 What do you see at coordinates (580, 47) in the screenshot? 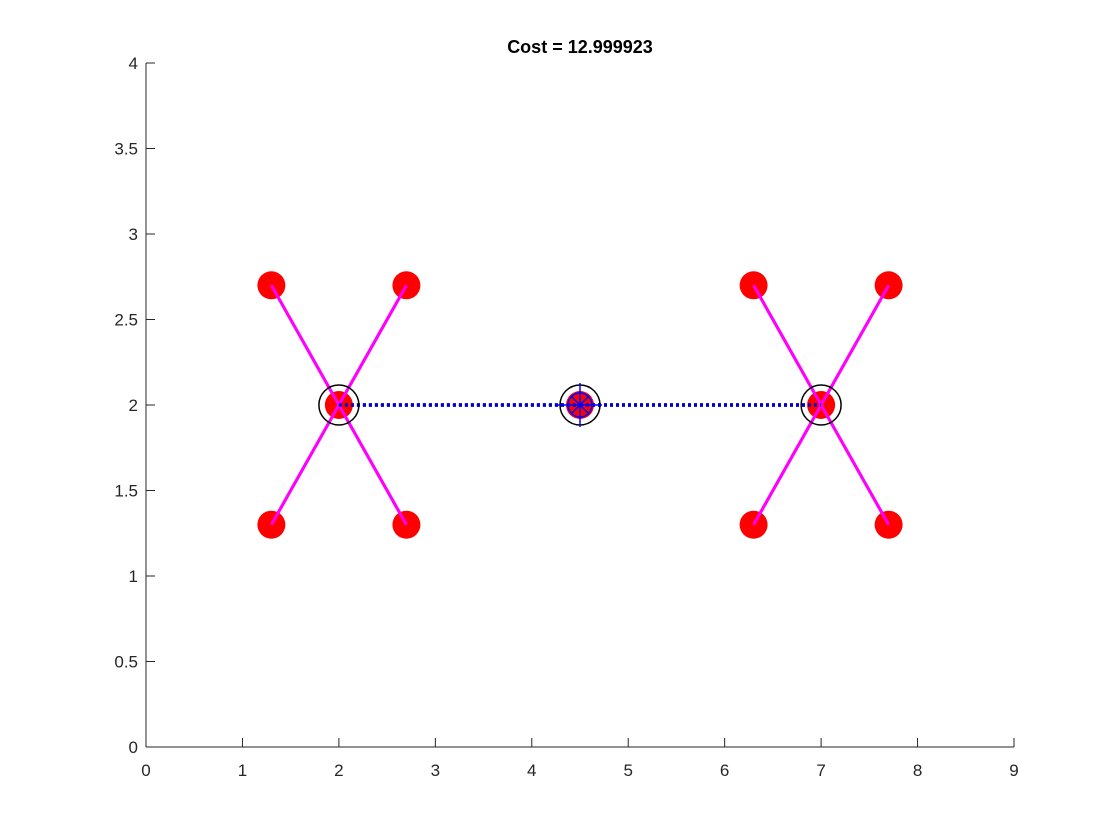
I see `chart-title: Cost = 12.999923` at bounding box center [580, 47].